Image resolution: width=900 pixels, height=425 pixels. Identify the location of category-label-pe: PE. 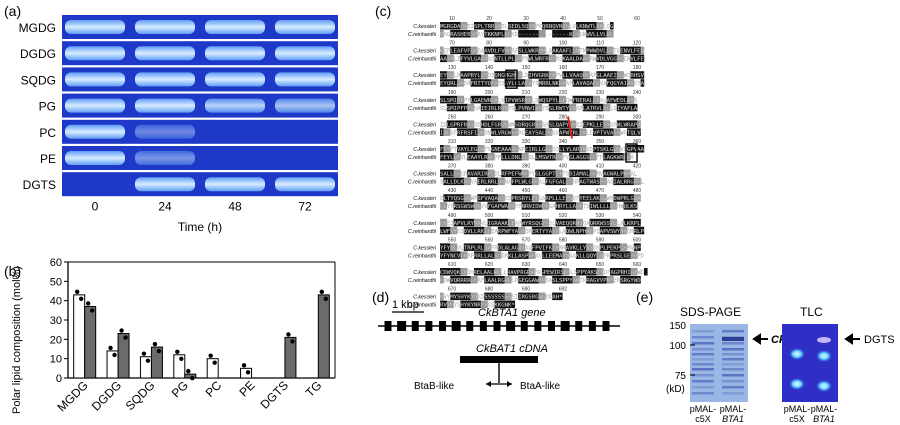
(246, 388).